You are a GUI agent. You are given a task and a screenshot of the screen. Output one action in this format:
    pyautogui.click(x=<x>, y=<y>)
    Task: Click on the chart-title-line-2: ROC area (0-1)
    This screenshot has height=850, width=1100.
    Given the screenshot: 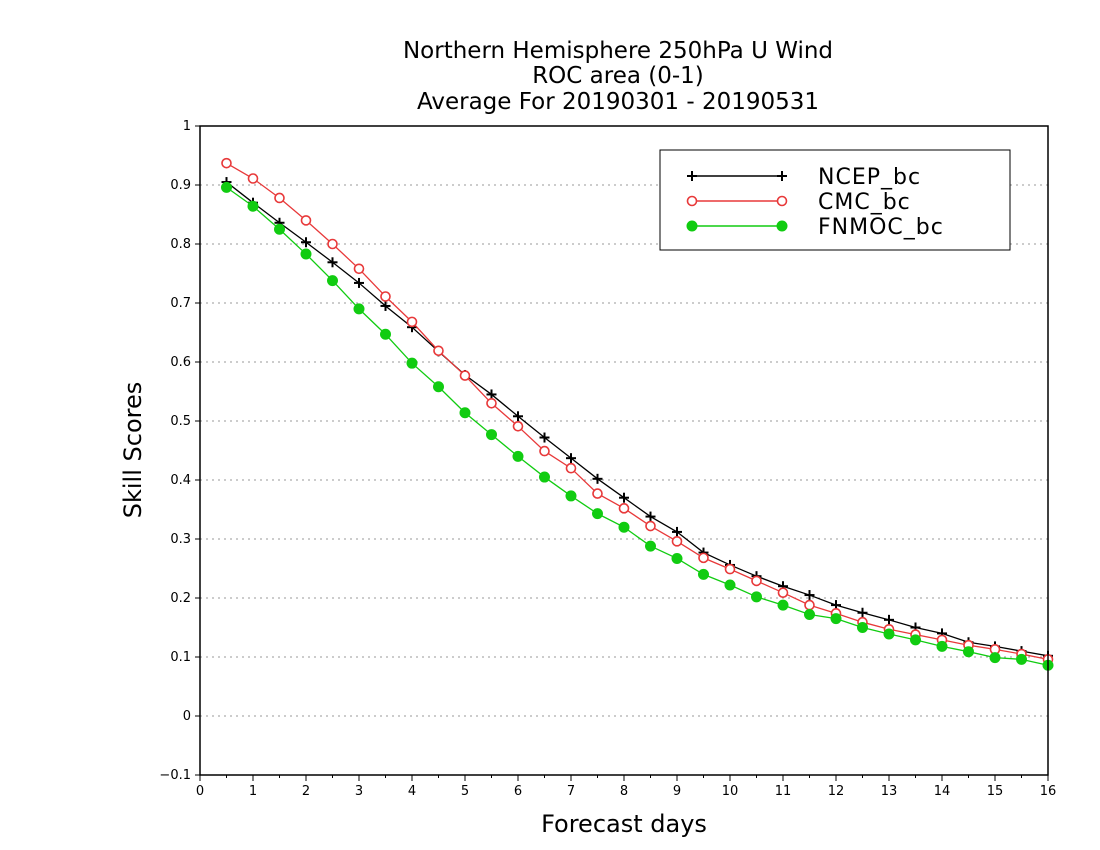 What is the action you would take?
    pyautogui.click(x=618, y=76)
    